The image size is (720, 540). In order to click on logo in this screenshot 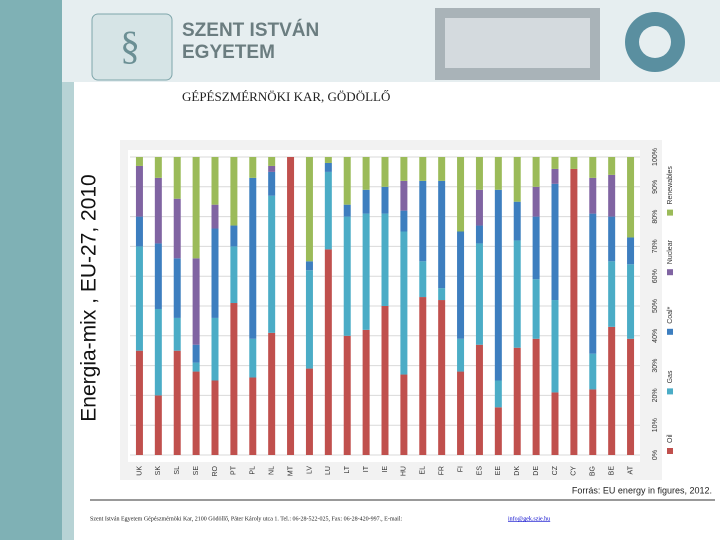, I will do `click(132, 47)`.